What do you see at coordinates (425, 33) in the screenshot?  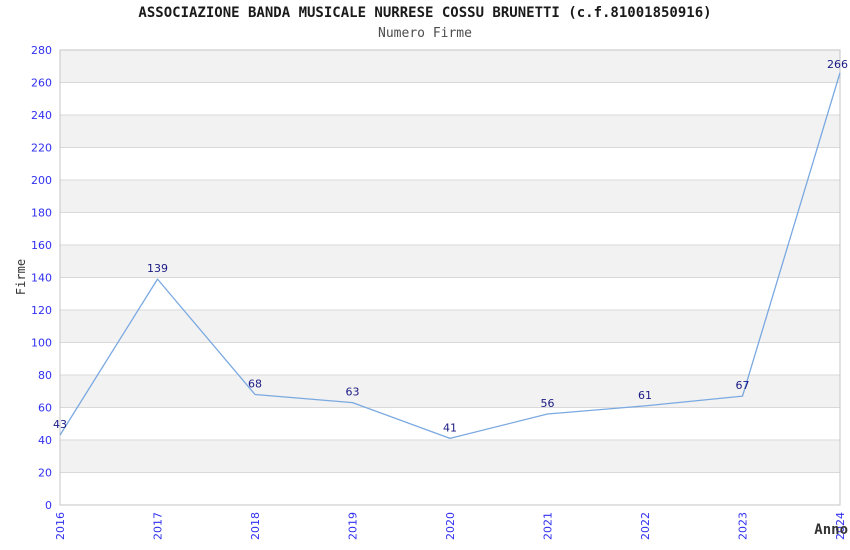 I see `chart-subtitle: Numero Firme` at bounding box center [425, 33].